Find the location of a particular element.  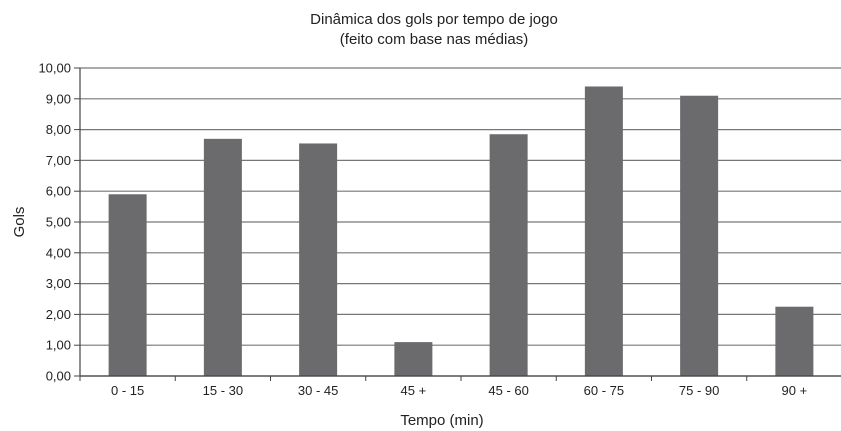

y-tick-label: 8,00 is located at coordinates (58, 129).